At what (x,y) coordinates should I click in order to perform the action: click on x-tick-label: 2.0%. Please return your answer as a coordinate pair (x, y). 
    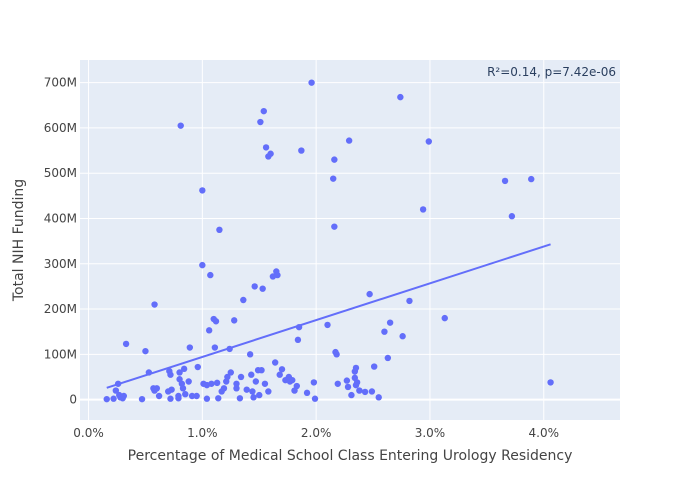
    Looking at the image, I should click on (316, 433).